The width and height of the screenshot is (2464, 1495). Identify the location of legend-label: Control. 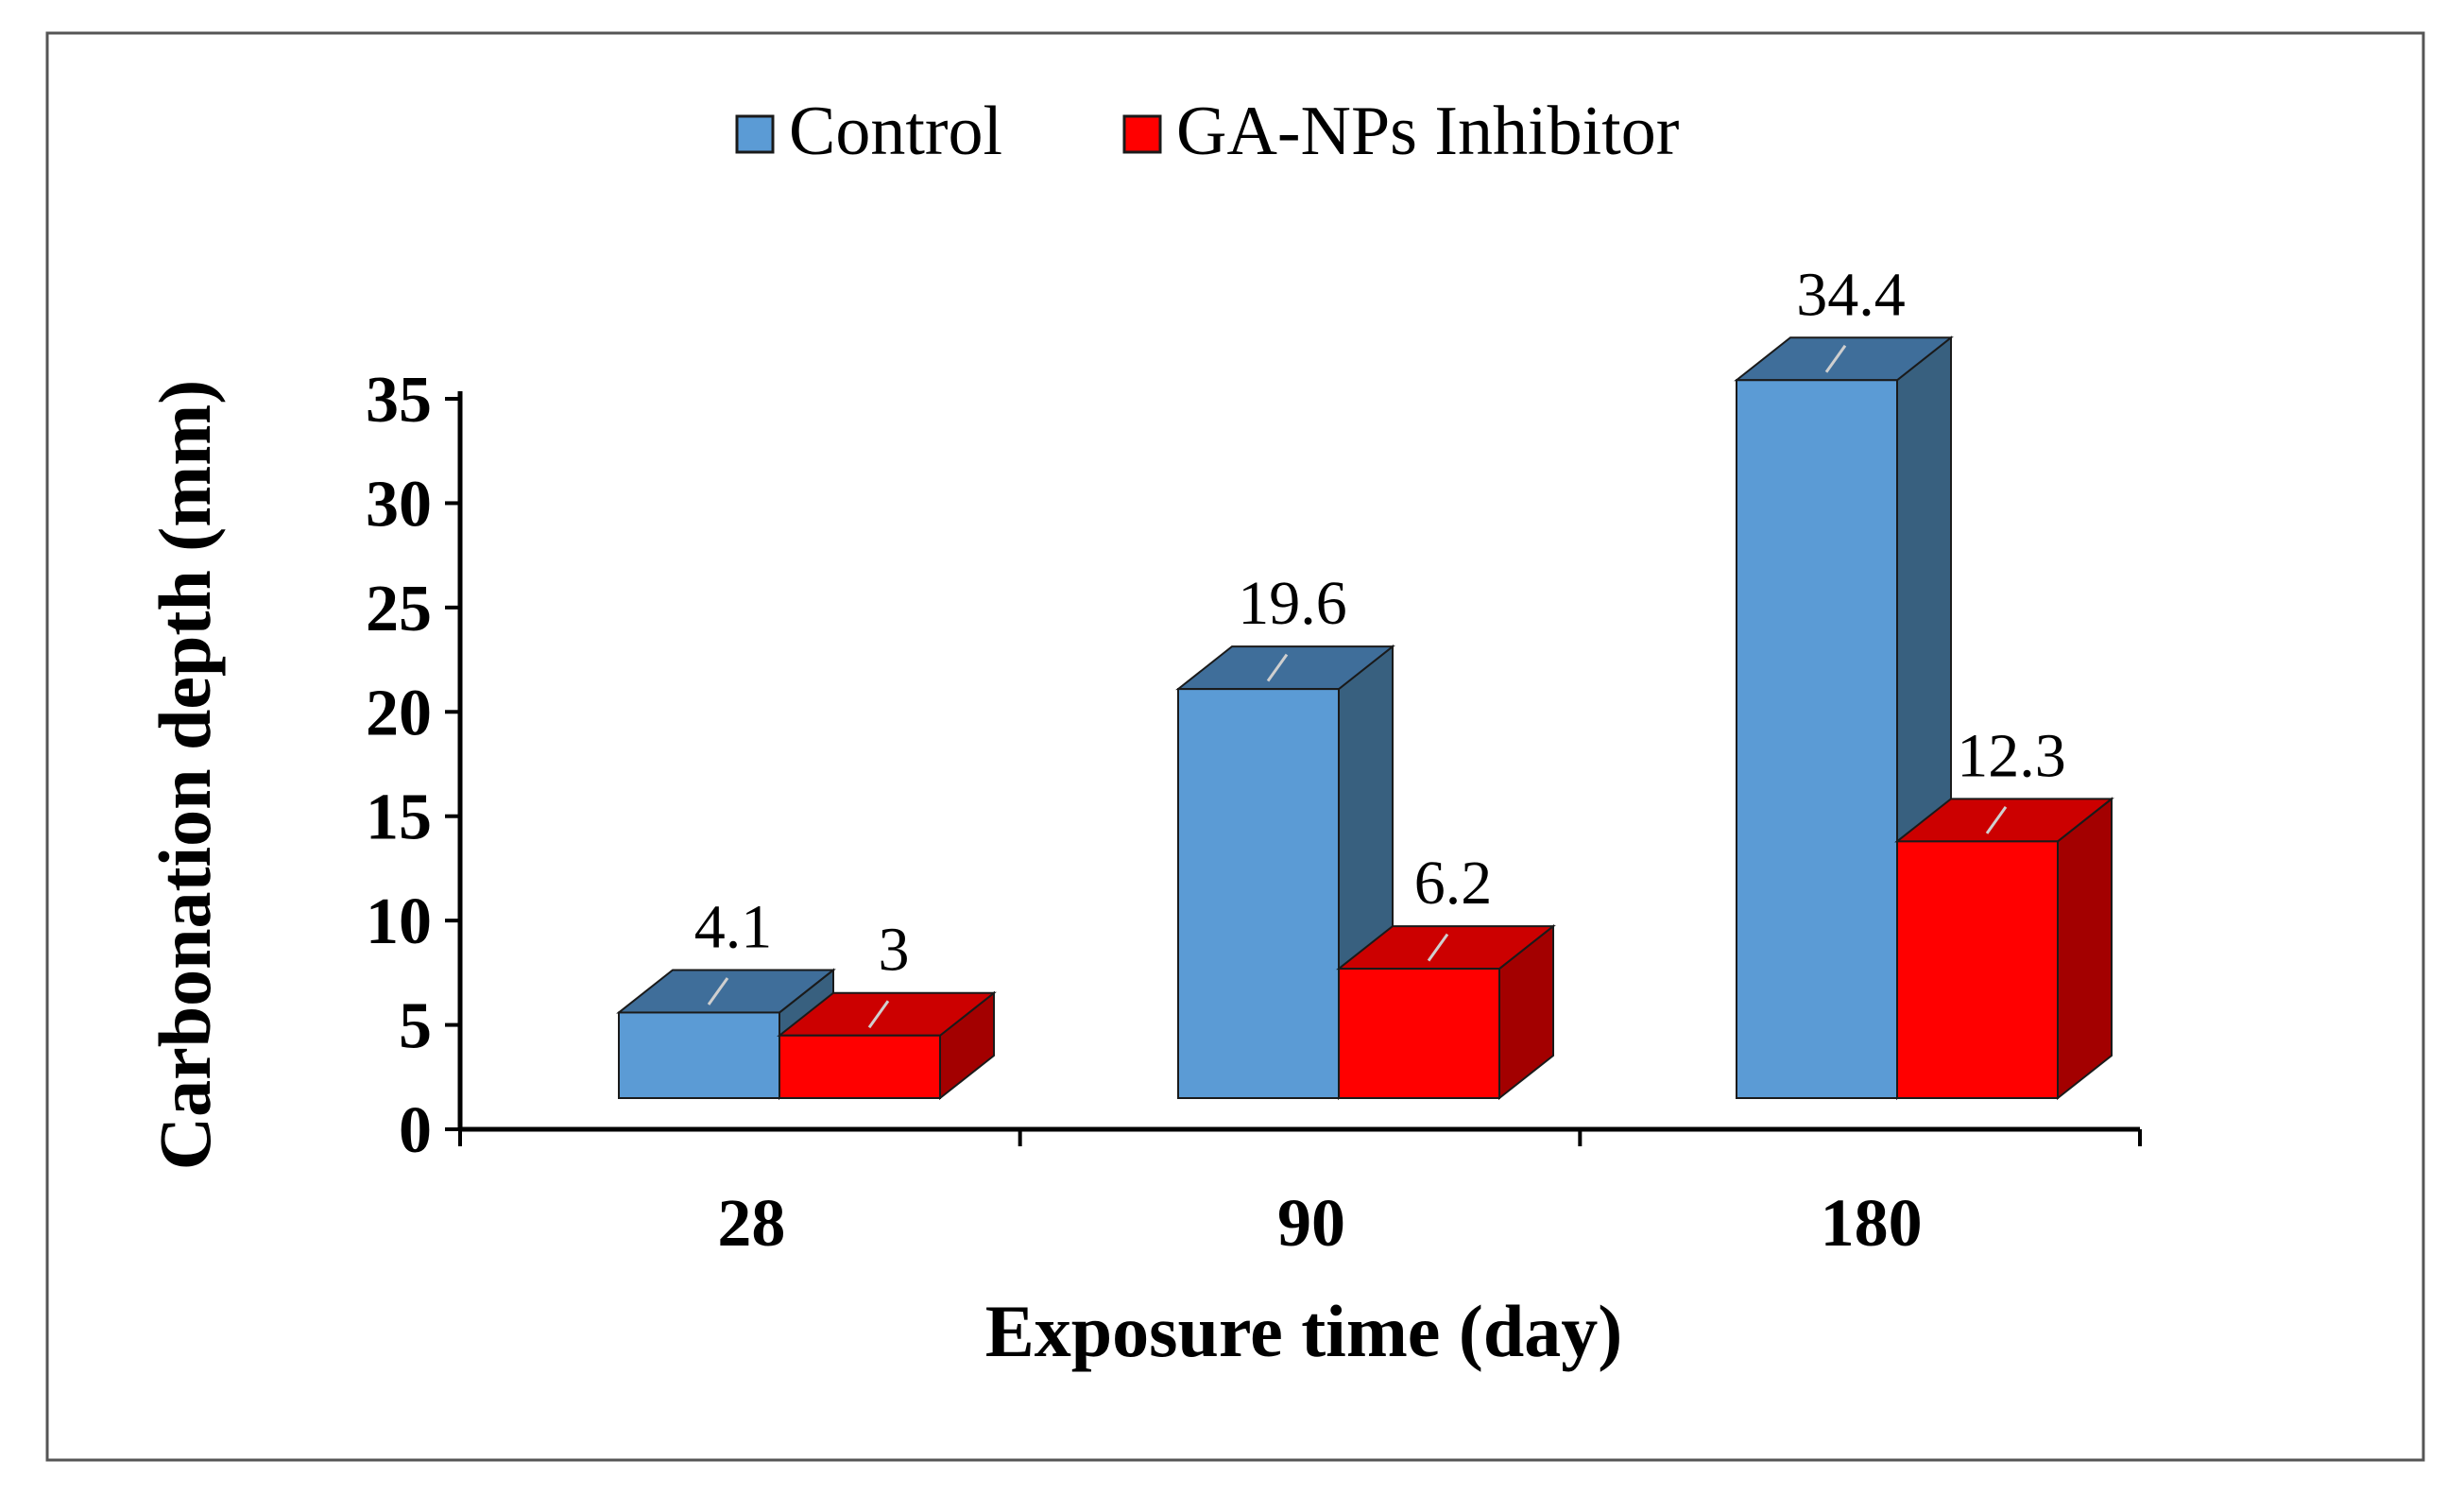
(895, 131).